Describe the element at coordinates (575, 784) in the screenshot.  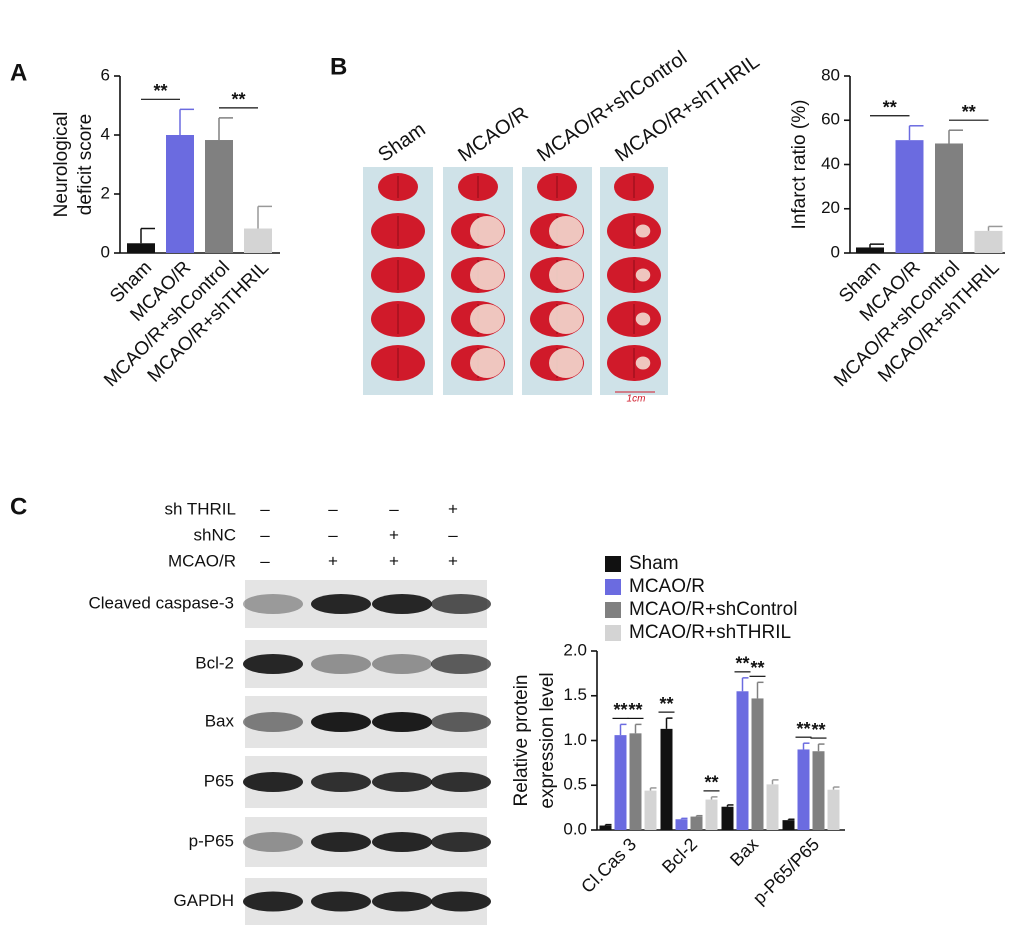
I see `y-tick-label: 0.5` at that location.